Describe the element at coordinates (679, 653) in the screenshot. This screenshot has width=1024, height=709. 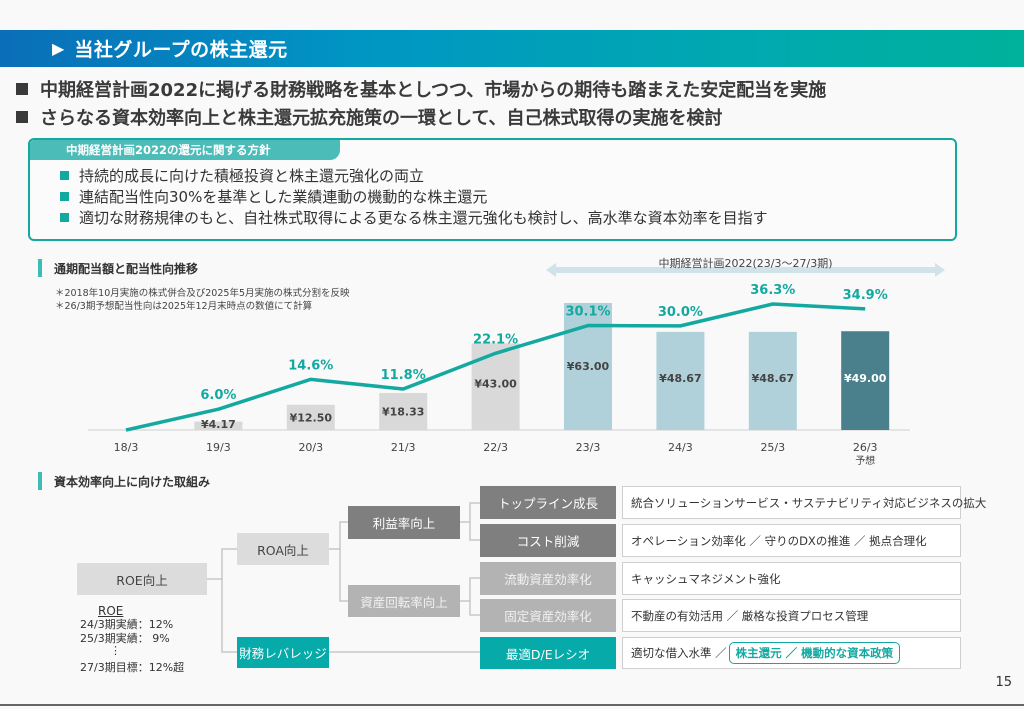
I see `description-text: 適切な借入水準 ／` at that location.